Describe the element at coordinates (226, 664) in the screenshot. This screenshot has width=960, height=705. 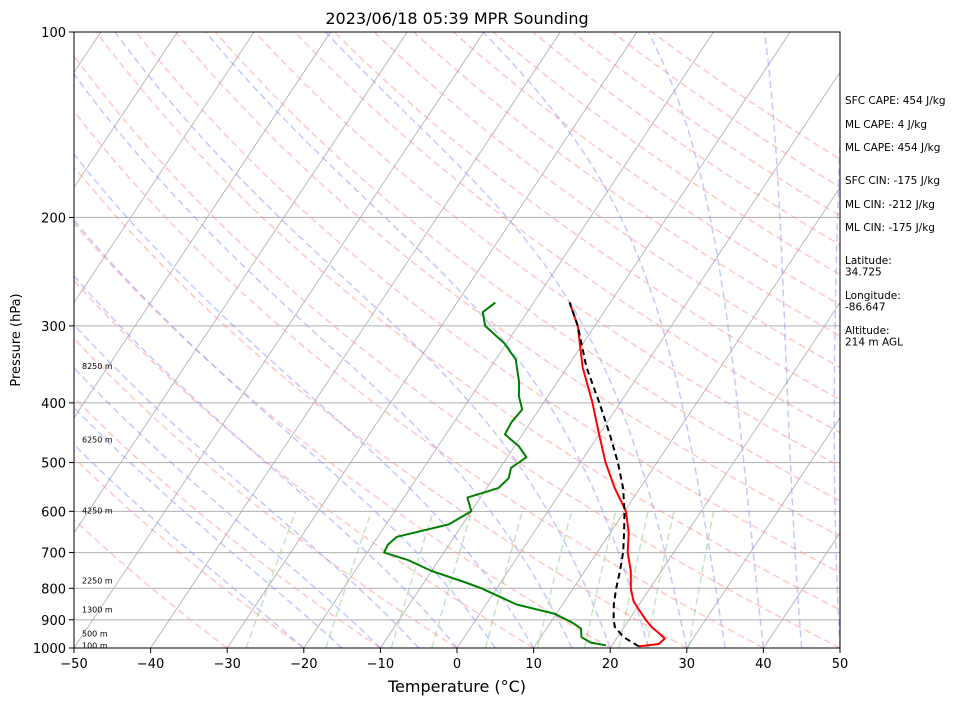
I see `x-tick-label: −30` at that location.